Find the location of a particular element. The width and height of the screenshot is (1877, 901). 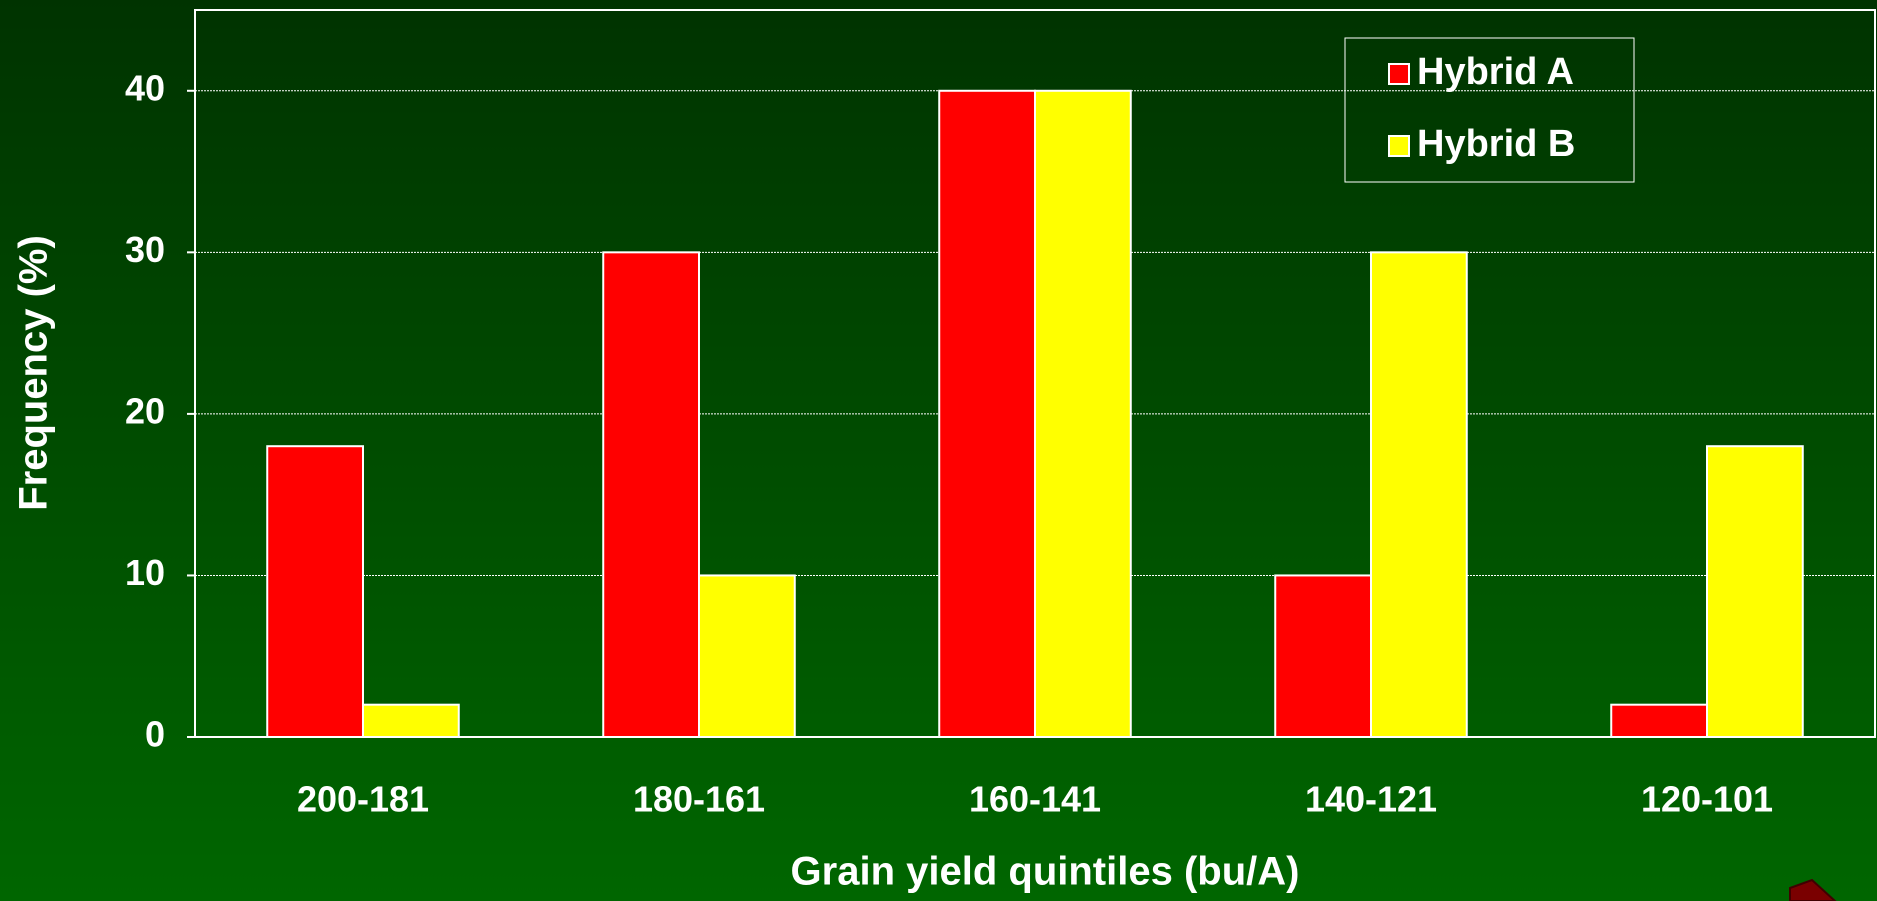

y-tick-label: 30 is located at coordinates (145, 249).